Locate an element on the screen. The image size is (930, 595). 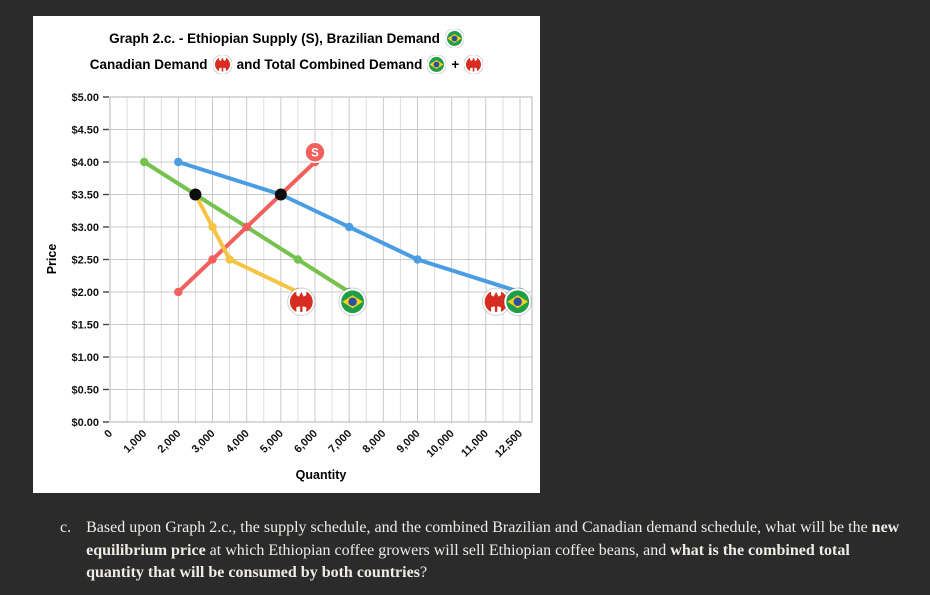
y-tick-label: $3.00 is located at coordinates (85, 228).